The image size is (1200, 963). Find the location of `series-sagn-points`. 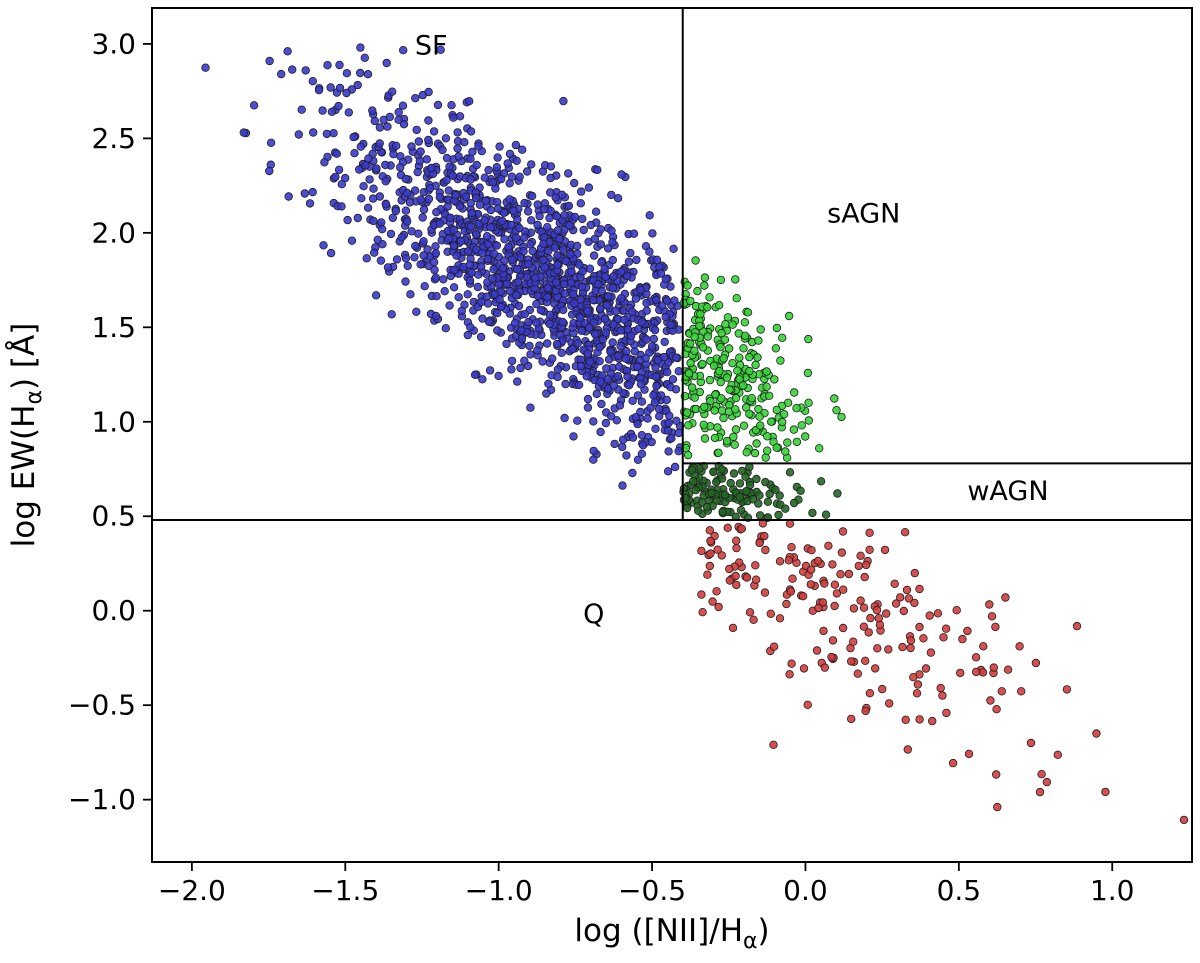

series-sagn-points is located at coordinates (762, 359).